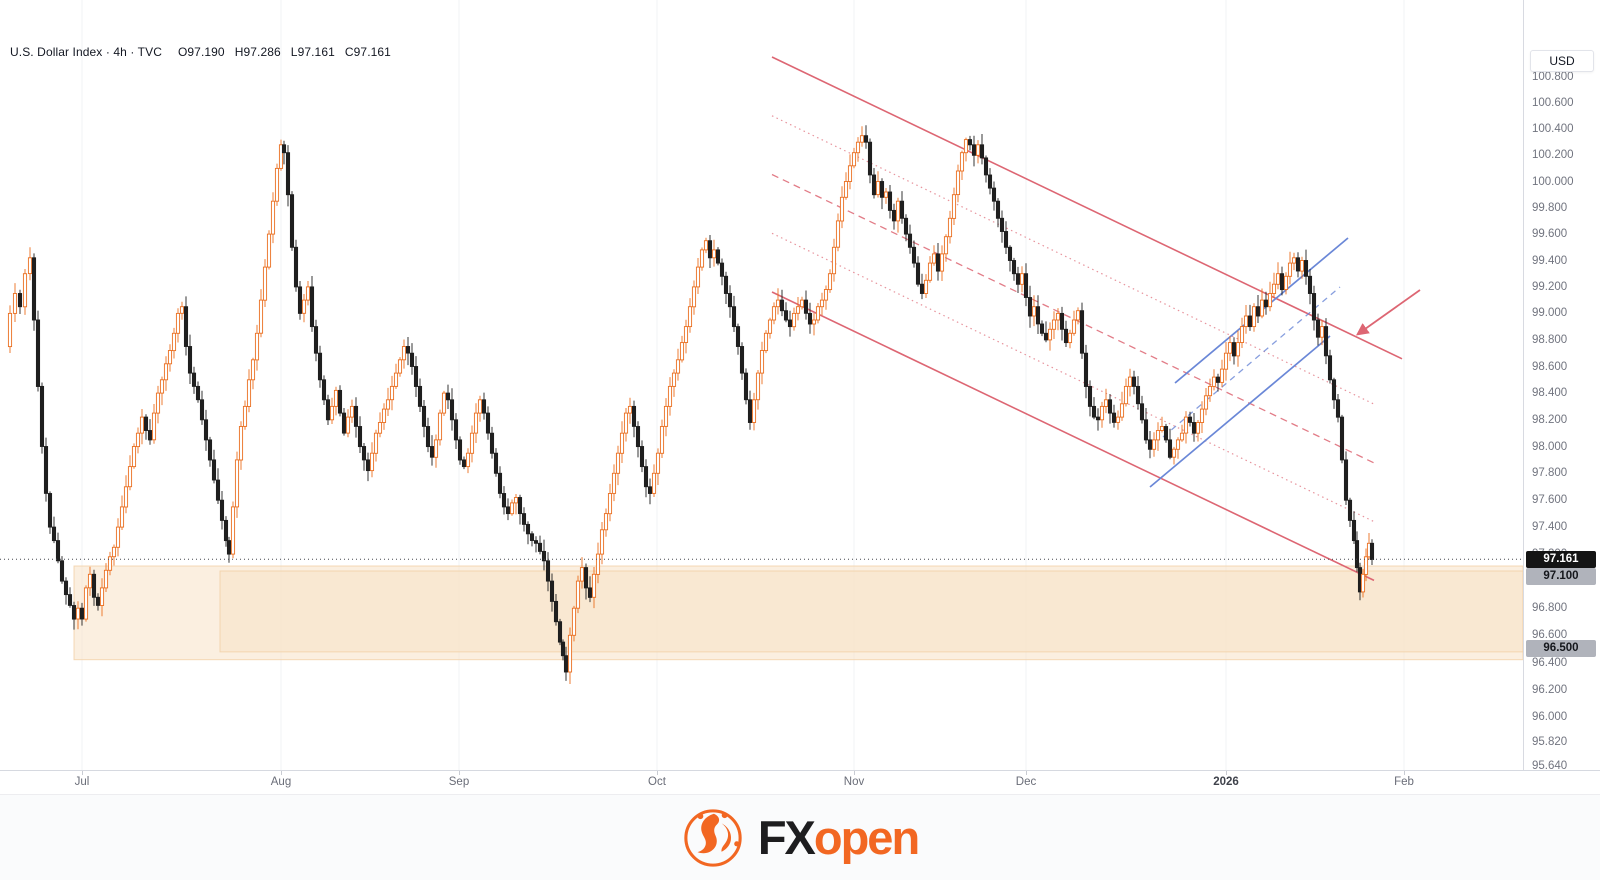  Describe the element at coordinates (1388, 312) in the screenshot. I see `pullback-arrow` at that location.